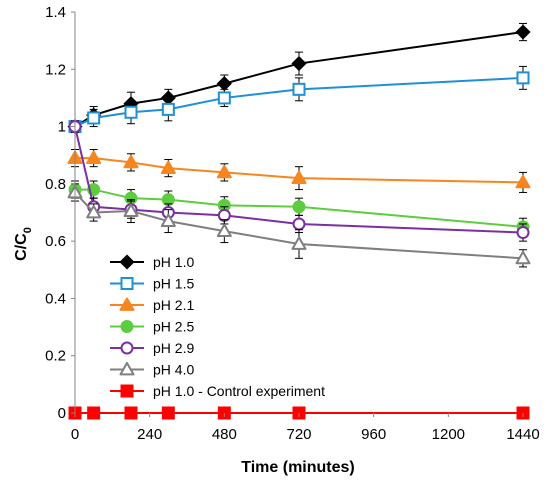 The image size is (550, 482). Describe the element at coordinates (55, 298) in the screenshot. I see `y-tick-label: 0.4` at that location.